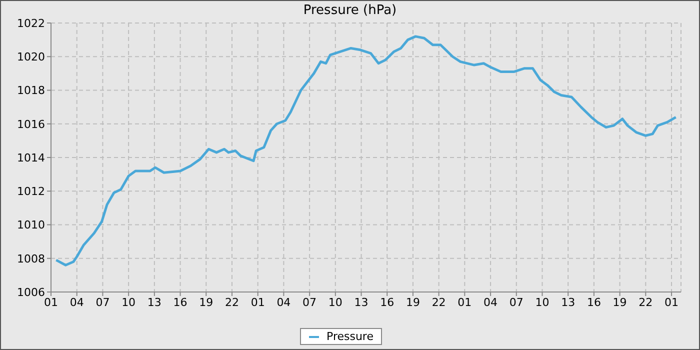 This screenshot has width=700, height=350. I want to click on y-tick-label: 1020, so click(31, 57).